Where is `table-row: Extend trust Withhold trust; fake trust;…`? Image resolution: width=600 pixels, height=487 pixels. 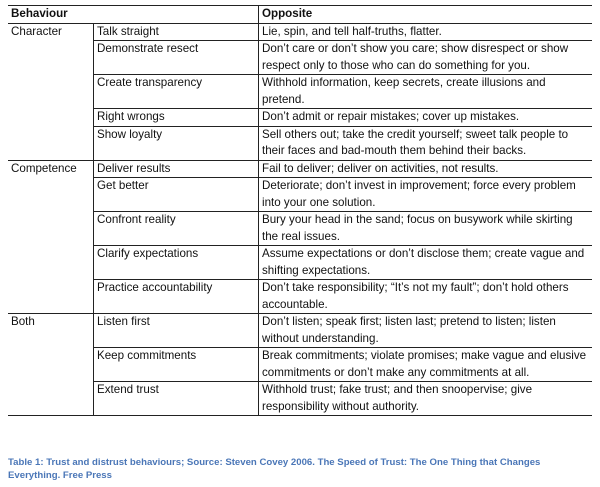 table-row: Extend trust Withhold trust; fake trust;… is located at coordinates (300, 398).